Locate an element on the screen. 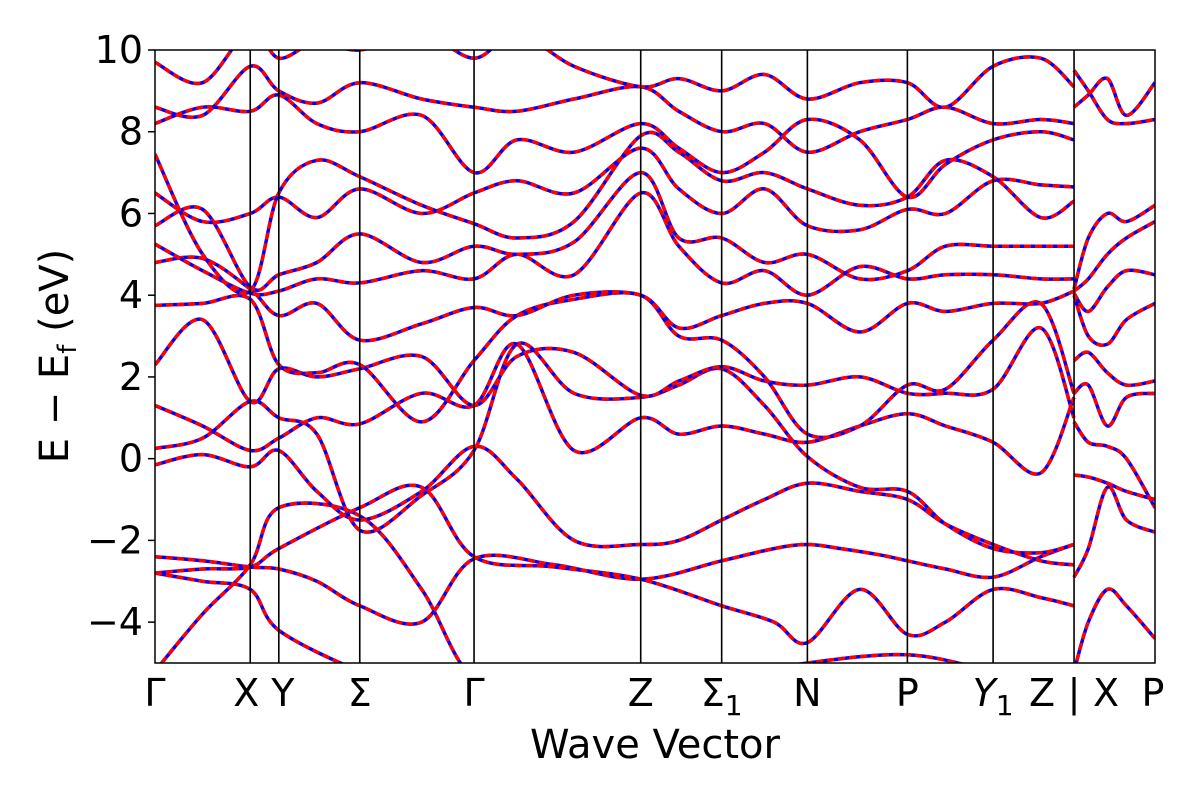 This screenshot has width=1200, height=800. y-tick-label: 0 is located at coordinates (131, 459).